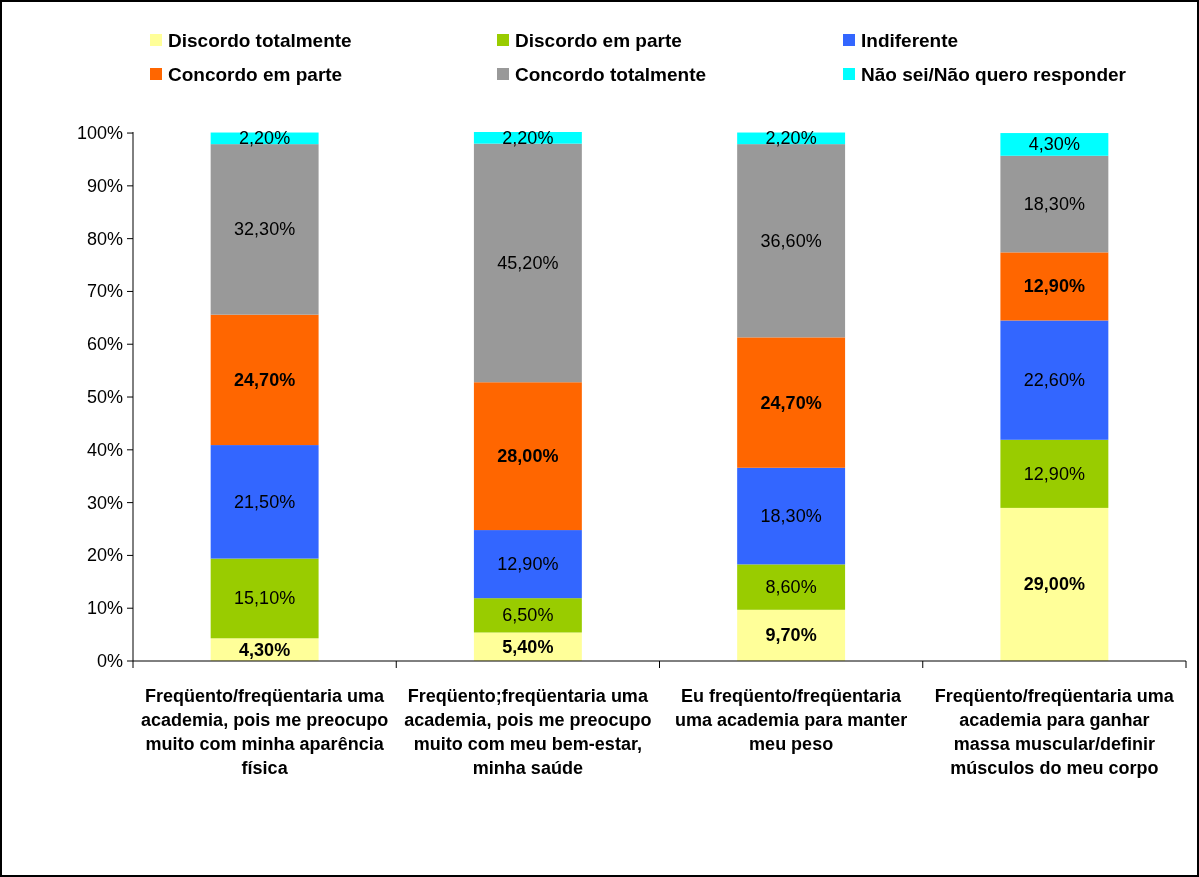  Describe the element at coordinates (99, 133) in the screenshot. I see `y-tick-label: 100%` at that location.